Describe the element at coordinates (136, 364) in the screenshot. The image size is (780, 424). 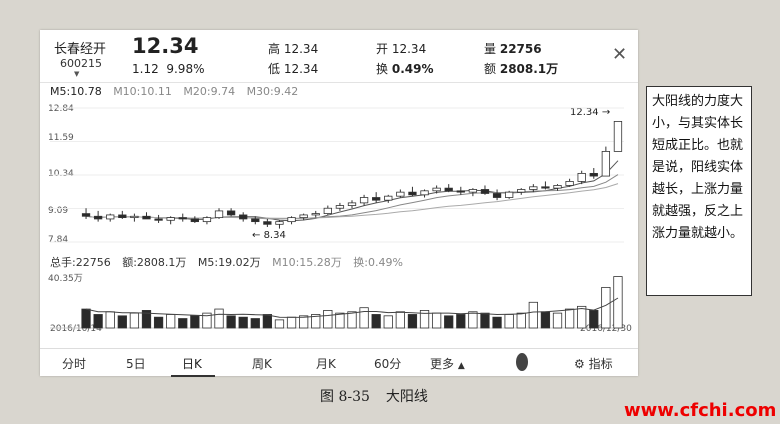
I see `tab-5day: 5日` at that location.